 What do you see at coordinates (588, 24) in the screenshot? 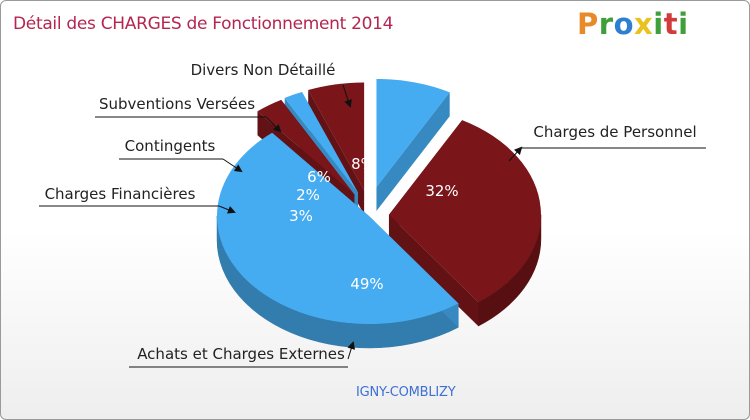
I see `logo-letter: P` at bounding box center [588, 24].